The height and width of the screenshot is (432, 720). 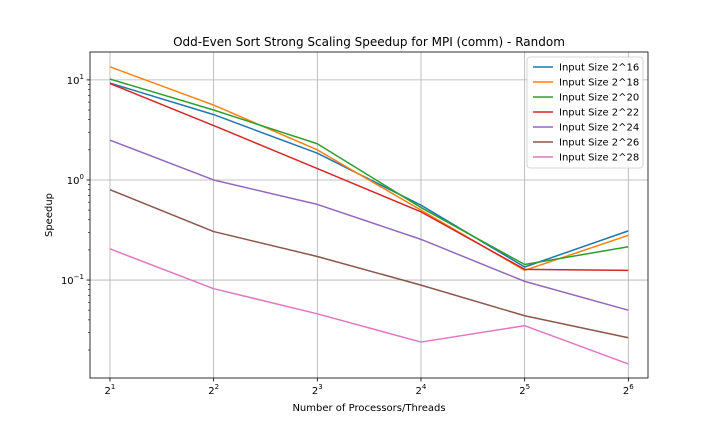 What do you see at coordinates (49, 215) in the screenshot?
I see `y-axis-label: Speedup` at bounding box center [49, 215].